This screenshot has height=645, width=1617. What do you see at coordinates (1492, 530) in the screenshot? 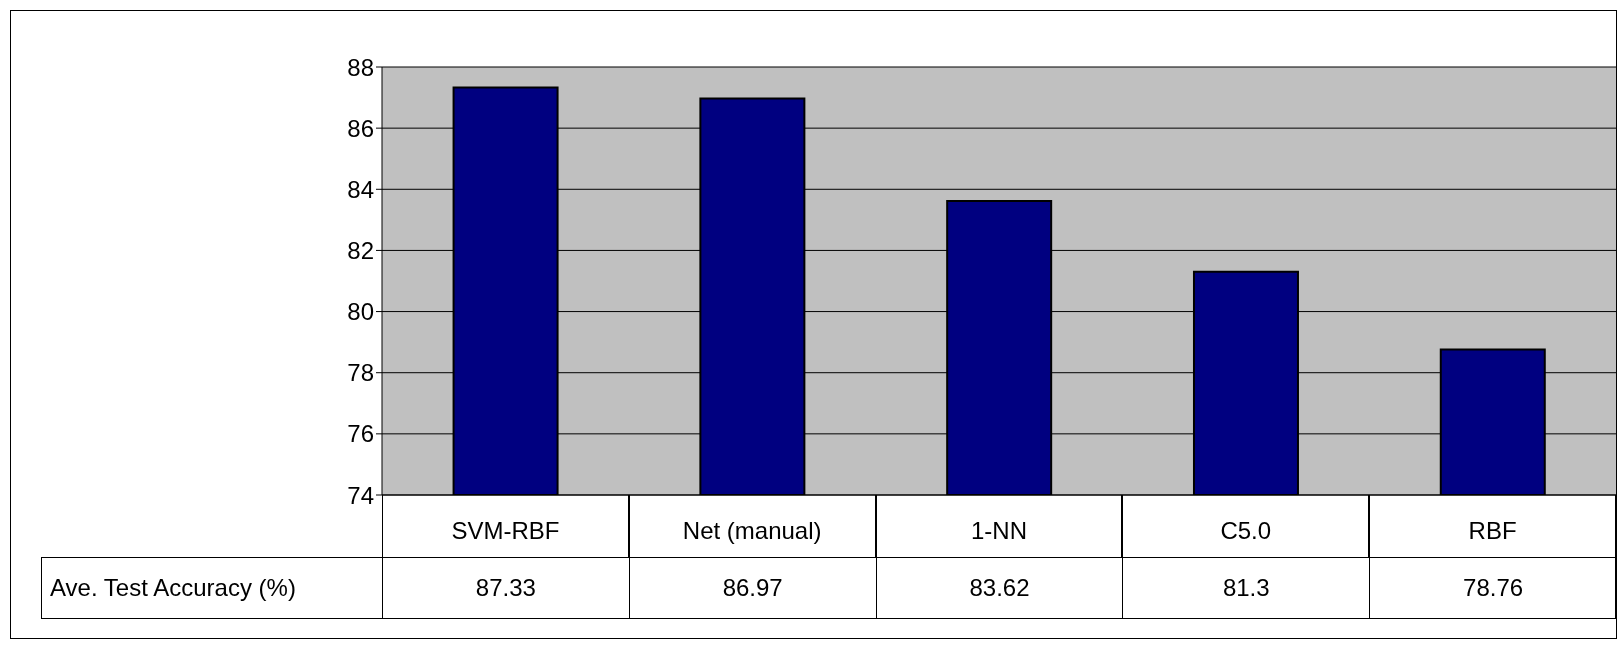
I see `x-tick-label: RBF` at bounding box center [1492, 530].